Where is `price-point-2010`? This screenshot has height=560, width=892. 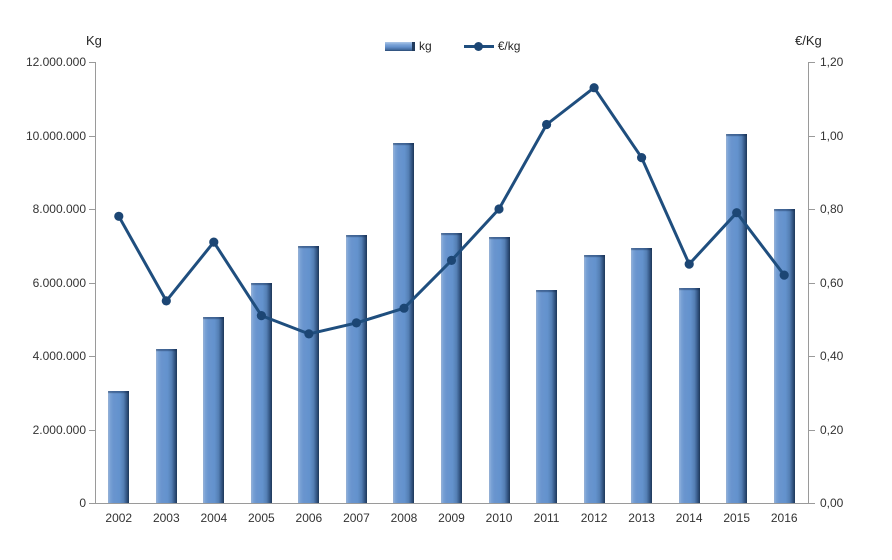 price-point-2010 is located at coordinates (499, 209).